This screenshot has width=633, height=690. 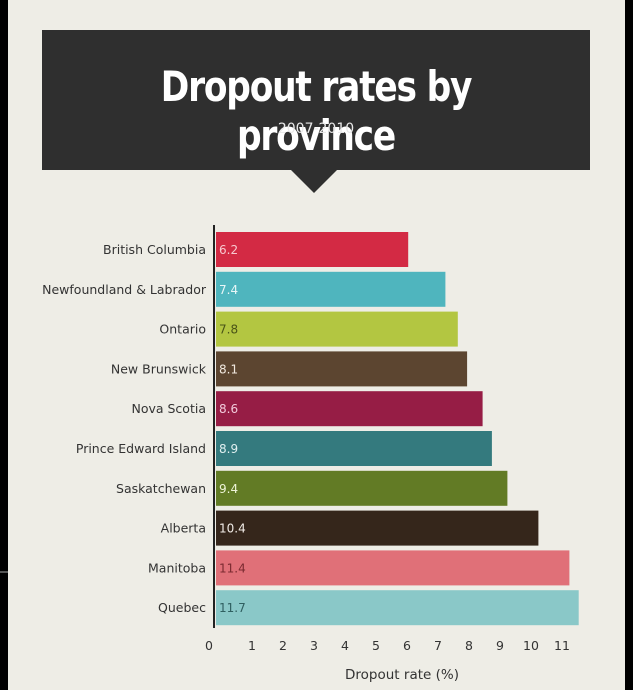 What do you see at coordinates (500, 645) in the screenshot?
I see `x-tick-label: 9` at bounding box center [500, 645].